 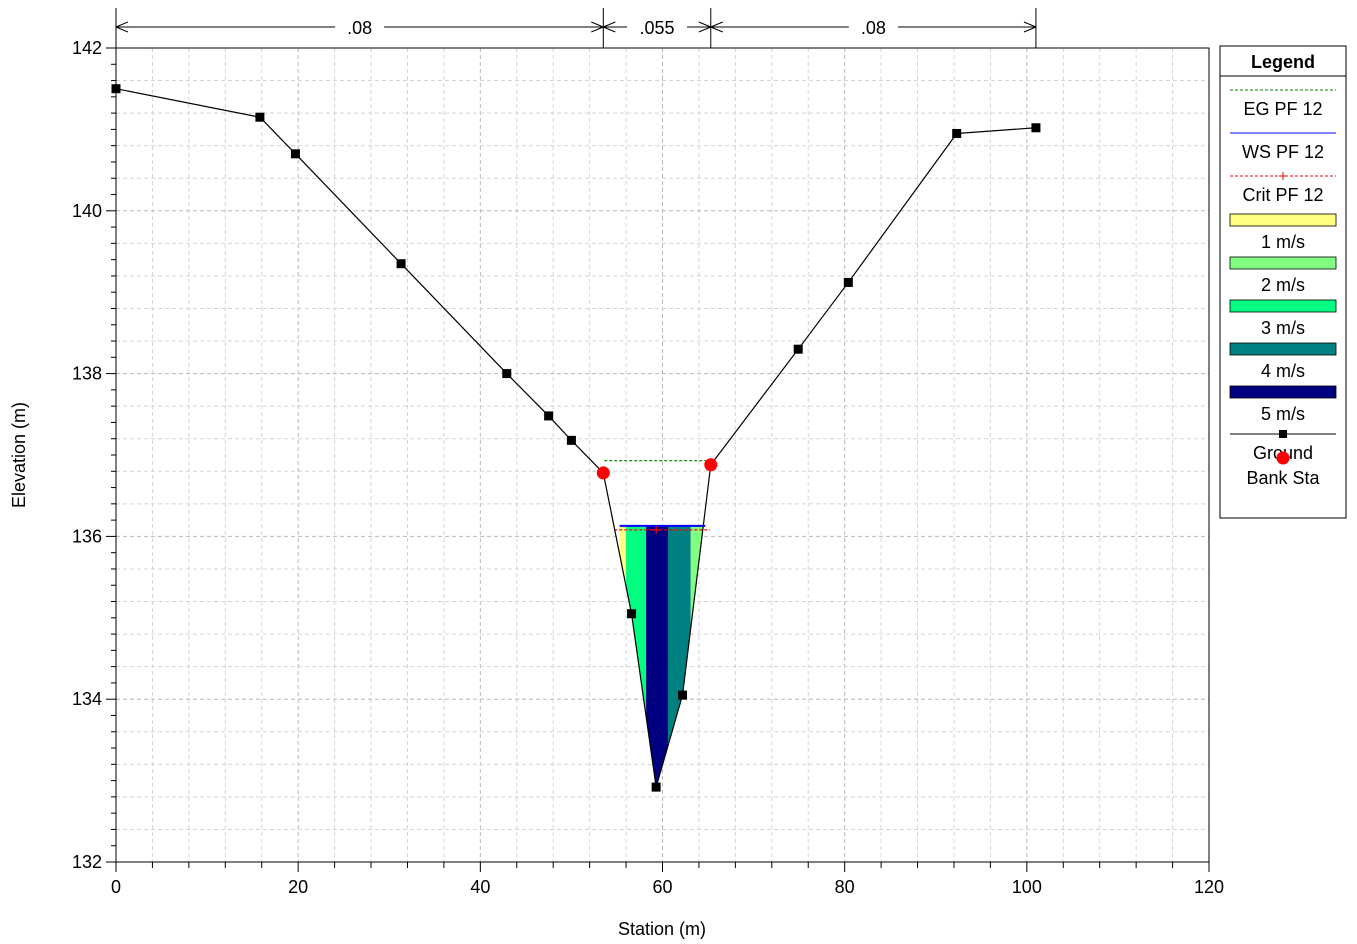 I want to click on y-tick-label: 136, so click(x=87, y=536).